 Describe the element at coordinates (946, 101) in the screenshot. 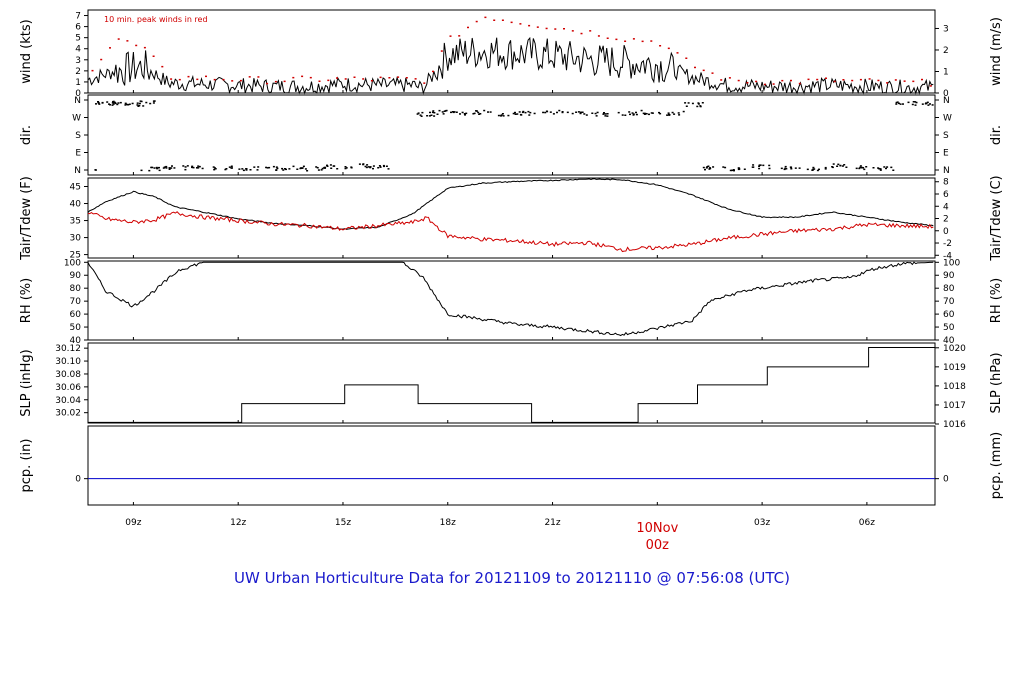

I see `dir-right-tick-label: N` at that location.